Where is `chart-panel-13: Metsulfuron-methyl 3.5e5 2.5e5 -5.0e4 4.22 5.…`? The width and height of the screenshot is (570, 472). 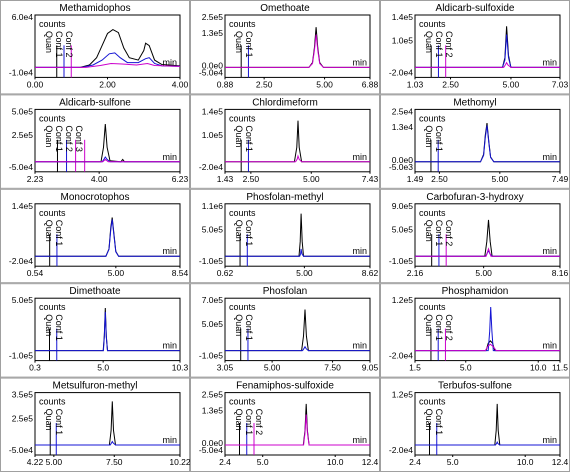 chart-panel-13: Metsulfuron-methyl 3.5e5 2.5e5 -5.0e4 4.22 5.… is located at coordinates (95, 424).